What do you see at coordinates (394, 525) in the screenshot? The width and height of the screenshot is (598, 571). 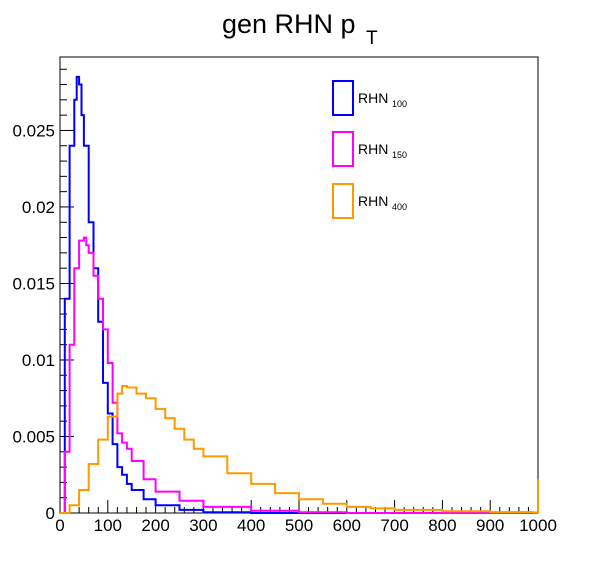 I see `x-tick-label: 700` at bounding box center [394, 525].